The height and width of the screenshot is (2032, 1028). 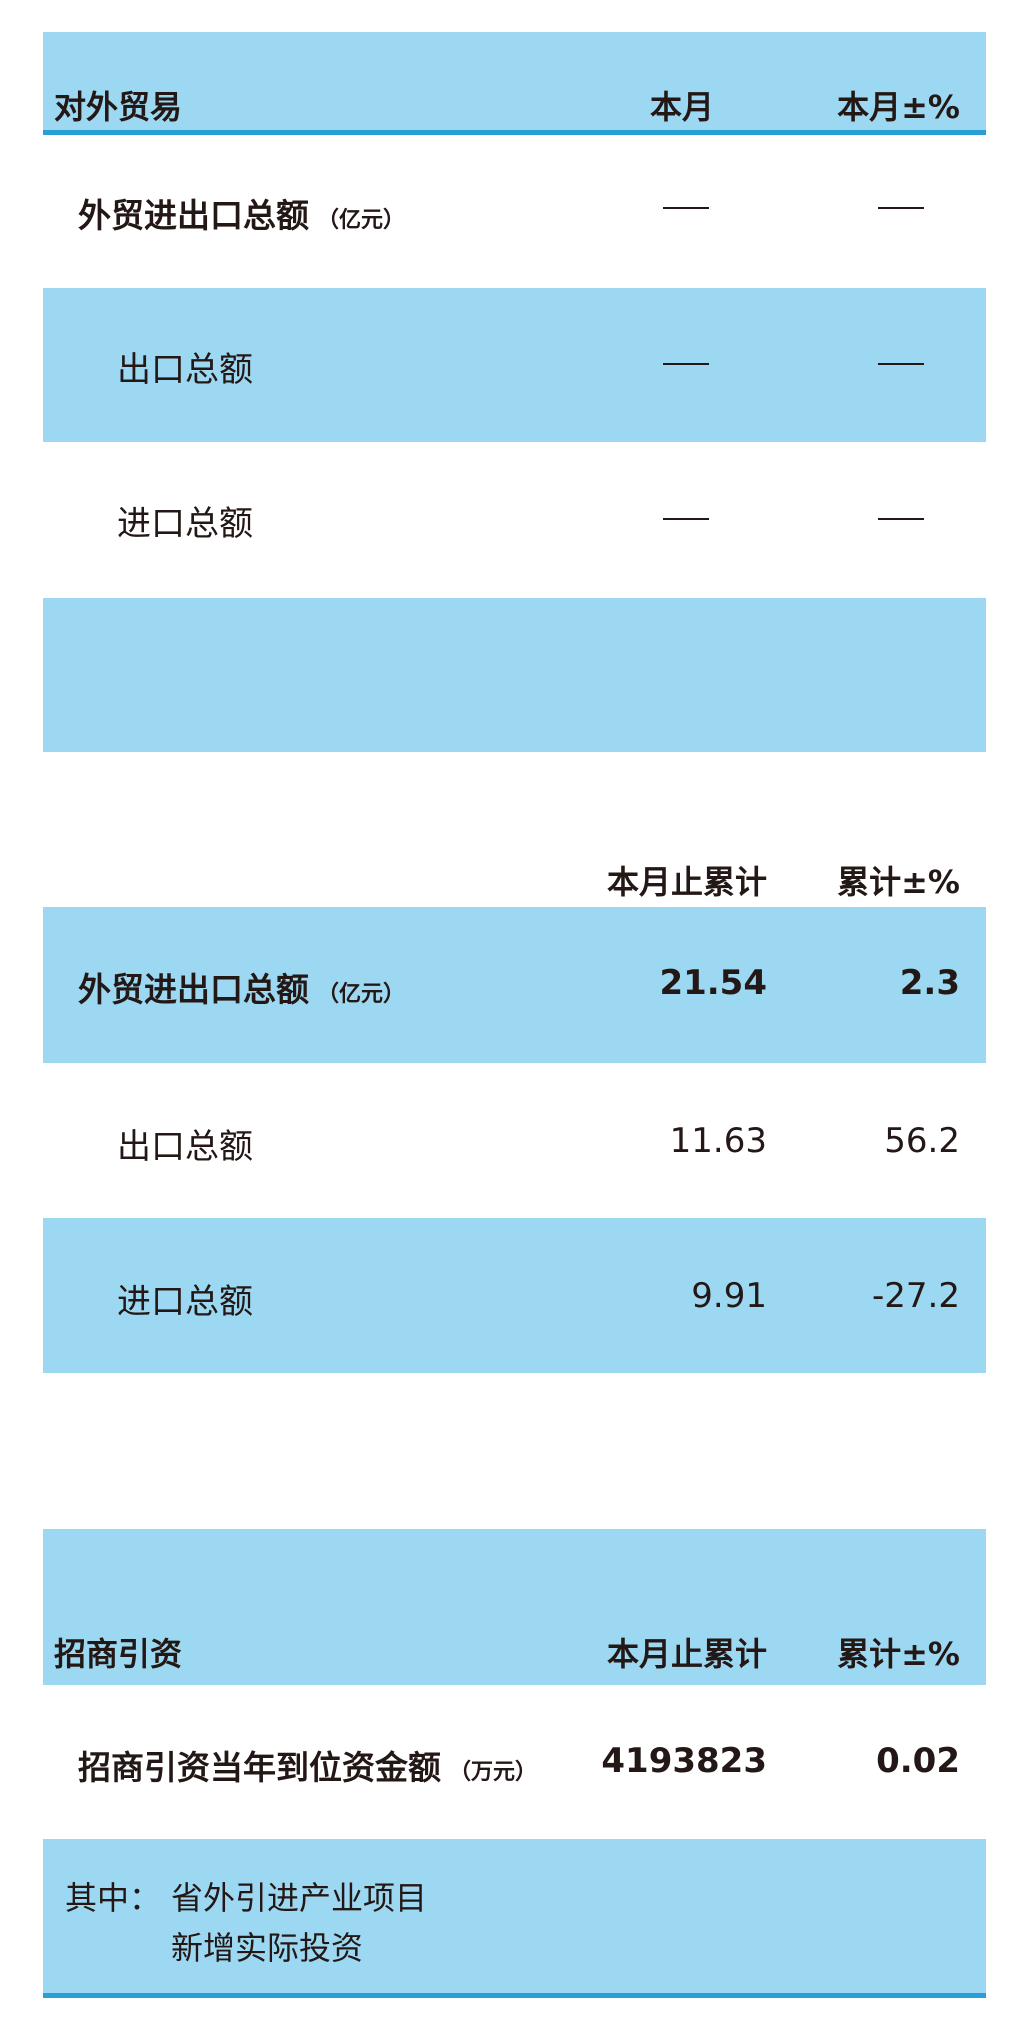 I want to click on table-row: 外贸进出口总额 （亿元）, so click(x=514, y=211).